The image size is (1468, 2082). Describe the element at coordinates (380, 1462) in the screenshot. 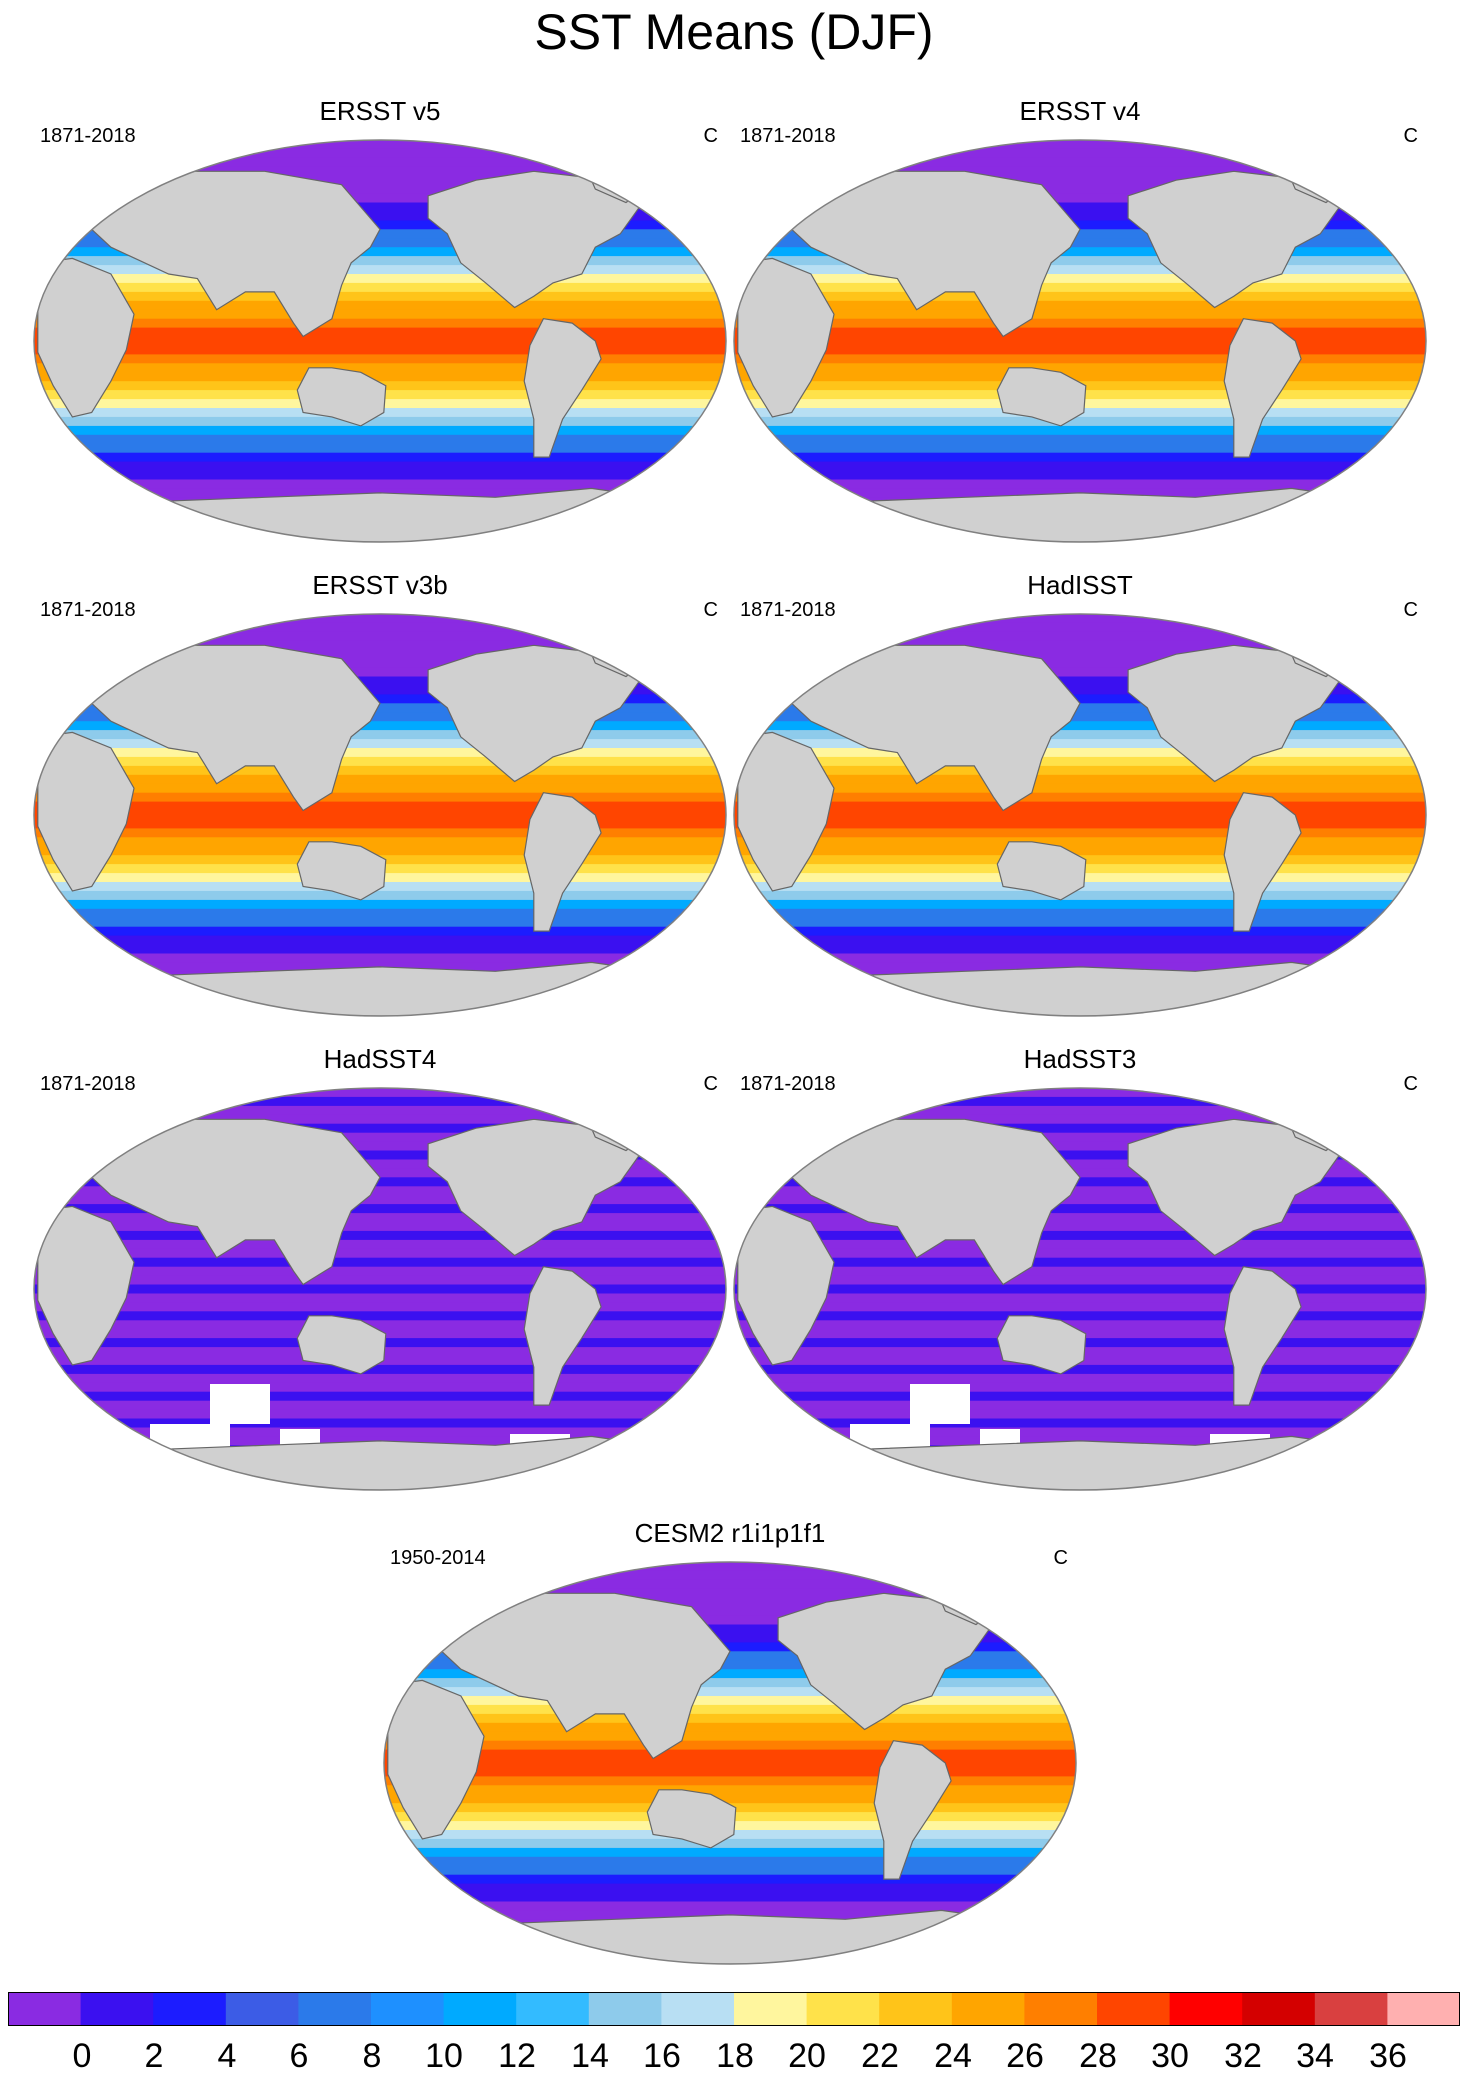

I see `antarctica-land` at that location.